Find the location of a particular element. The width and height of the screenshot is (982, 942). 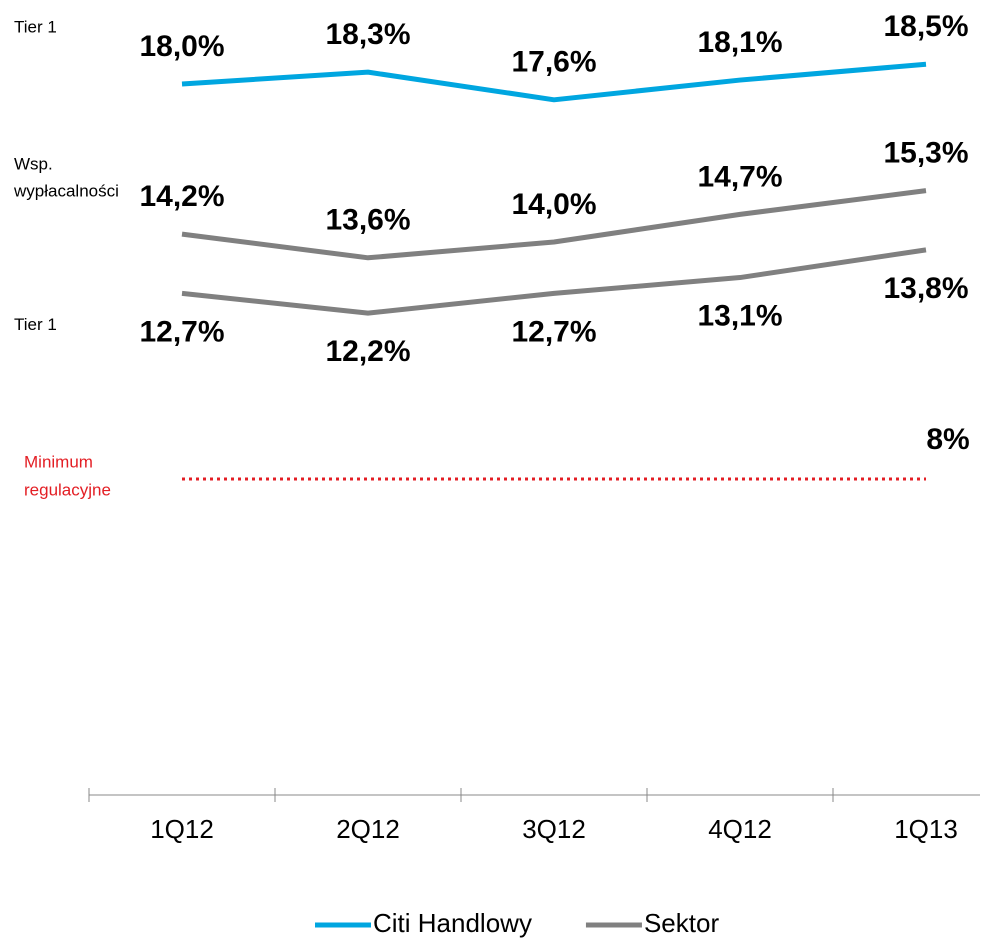

data-label: 14,0% is located at coordinates (553, 204).